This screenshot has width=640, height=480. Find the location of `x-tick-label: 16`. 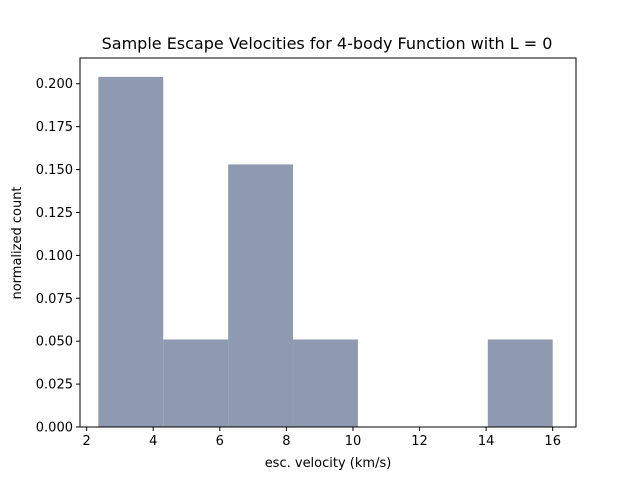

x-tick-label: 16 is located at coordinates (552, 441).